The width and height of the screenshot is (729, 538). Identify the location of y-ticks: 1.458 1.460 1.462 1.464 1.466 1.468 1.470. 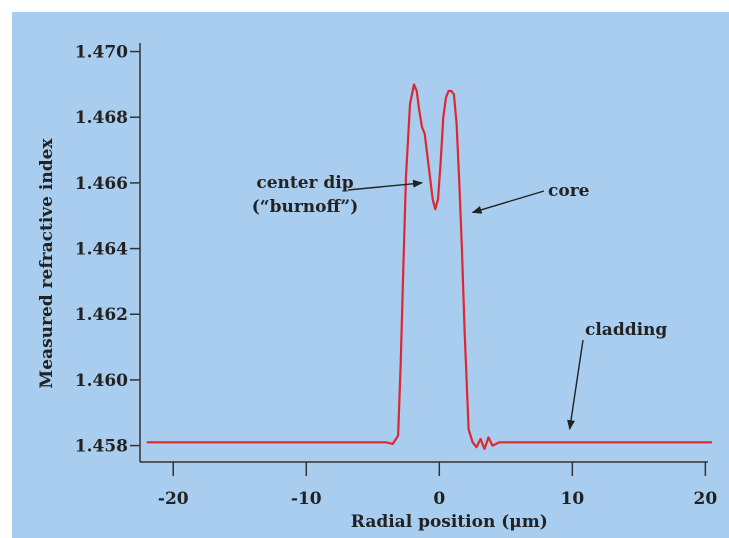
(107, 250).